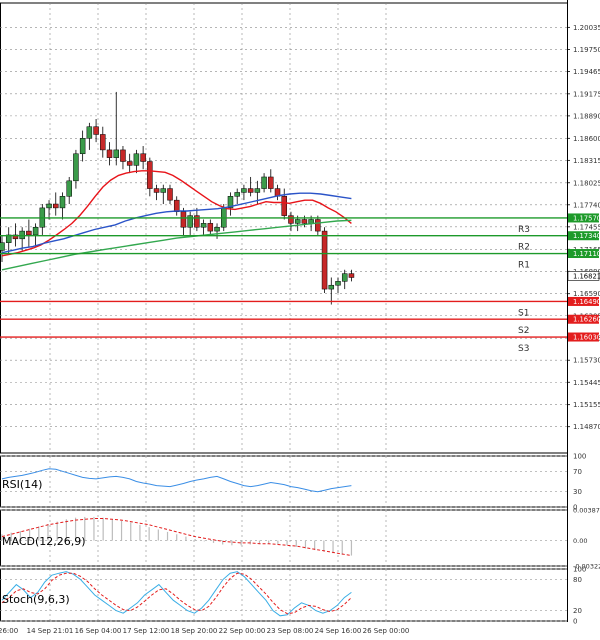  What do you see at coordinates (242, 631) in the screenshot?
I see `time-axis-label: 22 Sep 00:00` at bounding box center [242, 631].